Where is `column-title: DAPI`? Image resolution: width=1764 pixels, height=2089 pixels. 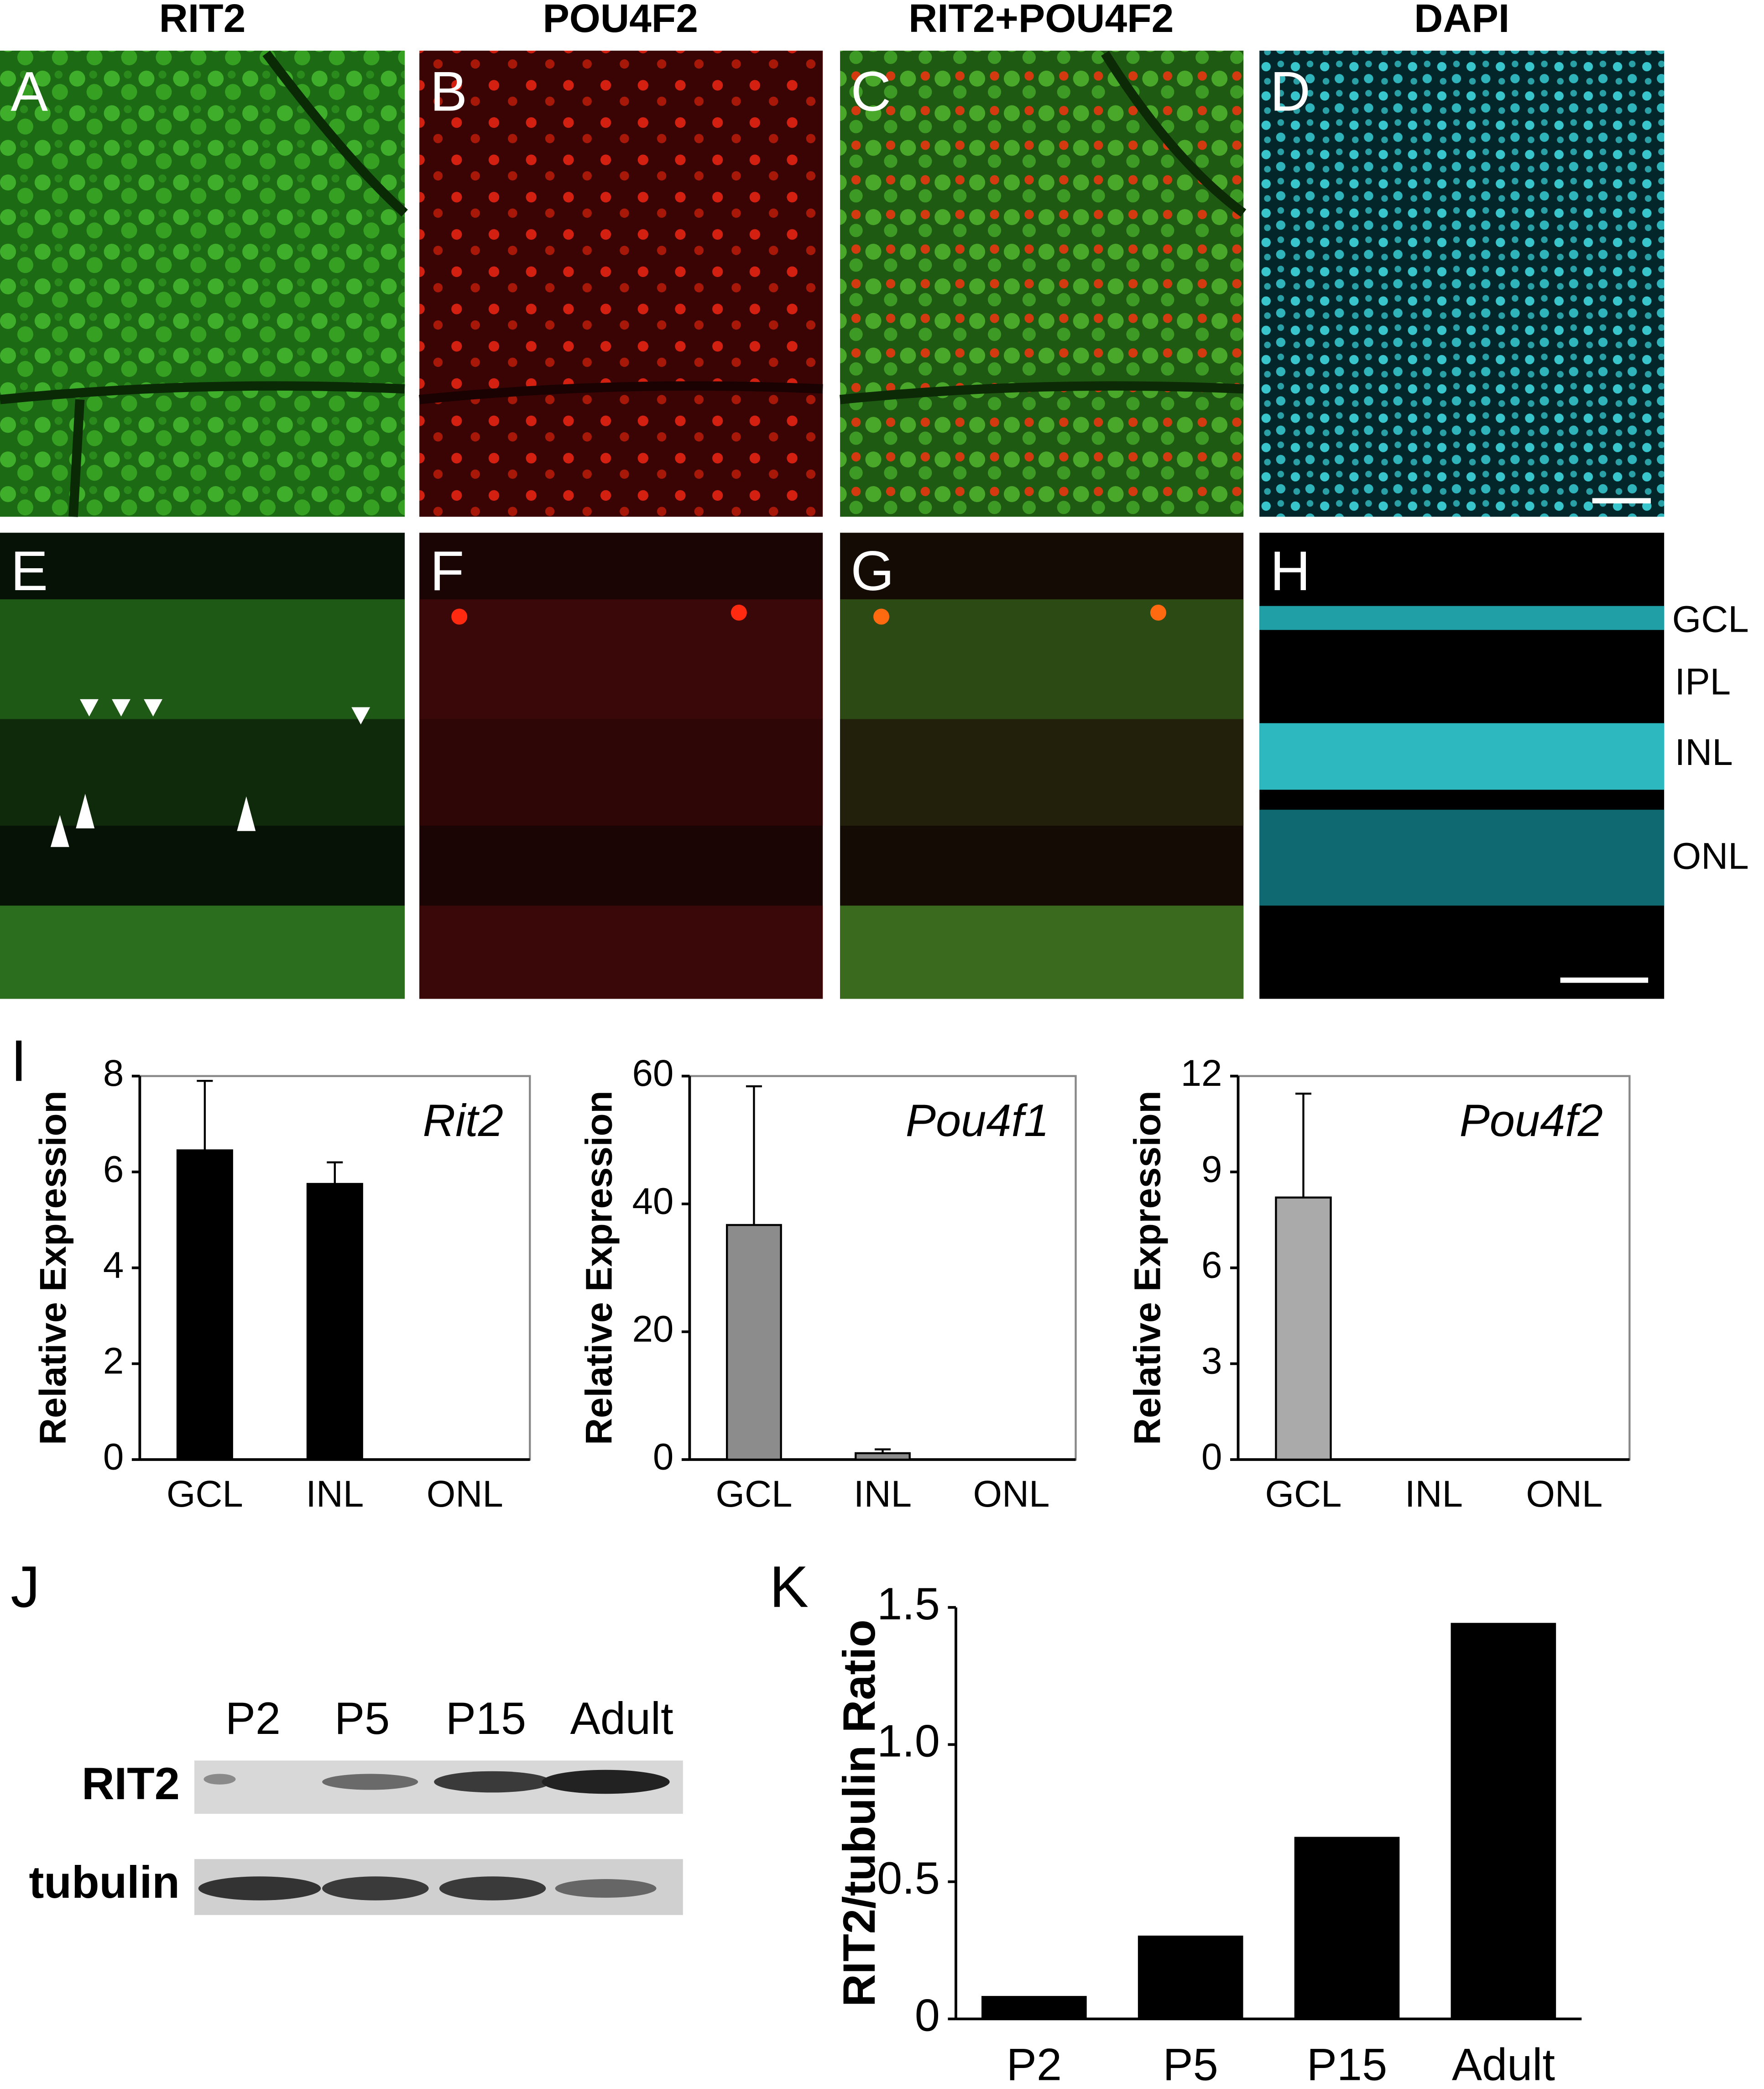
column-title: DAPI is located at coordinates (1461, 20).